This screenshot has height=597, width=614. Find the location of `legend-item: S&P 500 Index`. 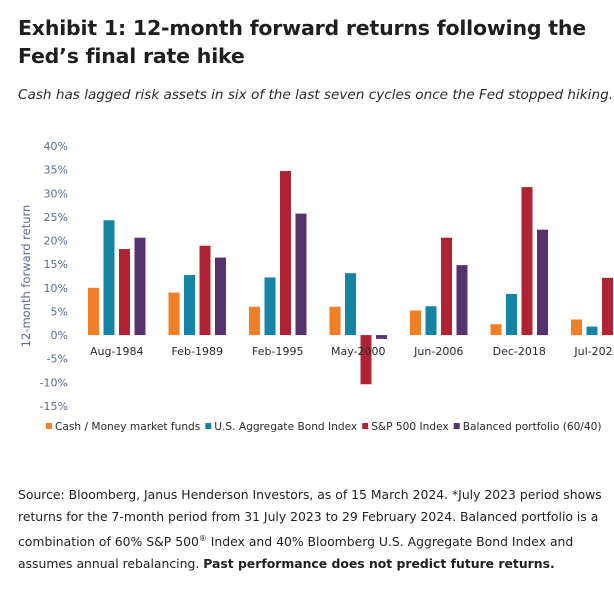

legend-item: S&P 500 Index is located at coordinates (405, 427).